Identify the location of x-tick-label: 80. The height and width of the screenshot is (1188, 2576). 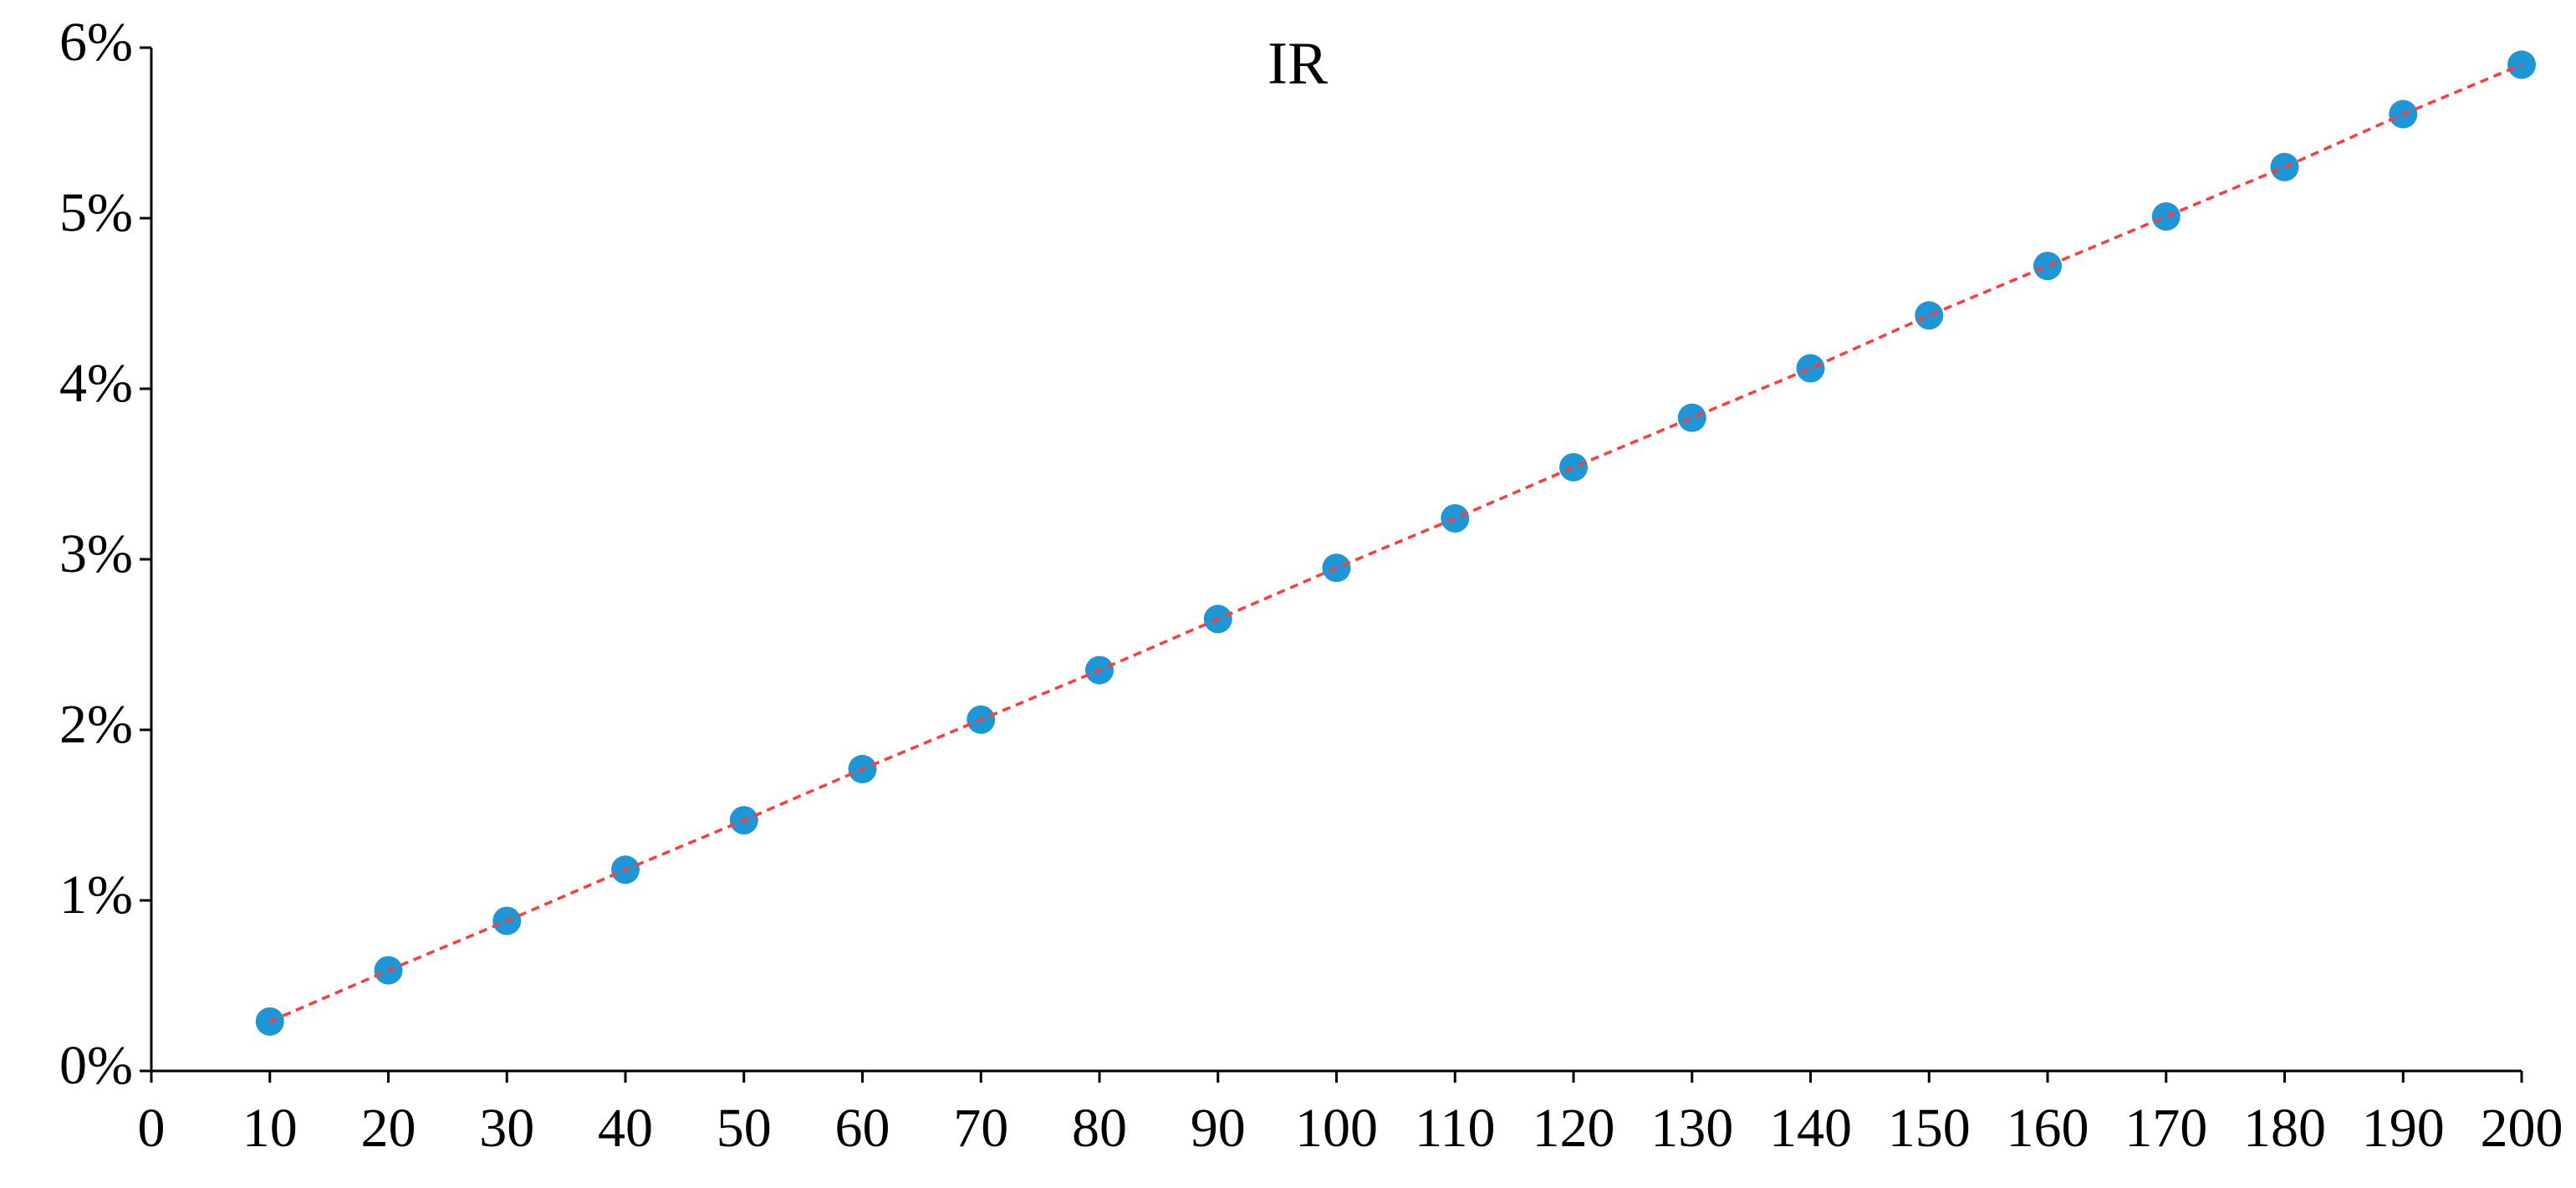
(1099, 1128).